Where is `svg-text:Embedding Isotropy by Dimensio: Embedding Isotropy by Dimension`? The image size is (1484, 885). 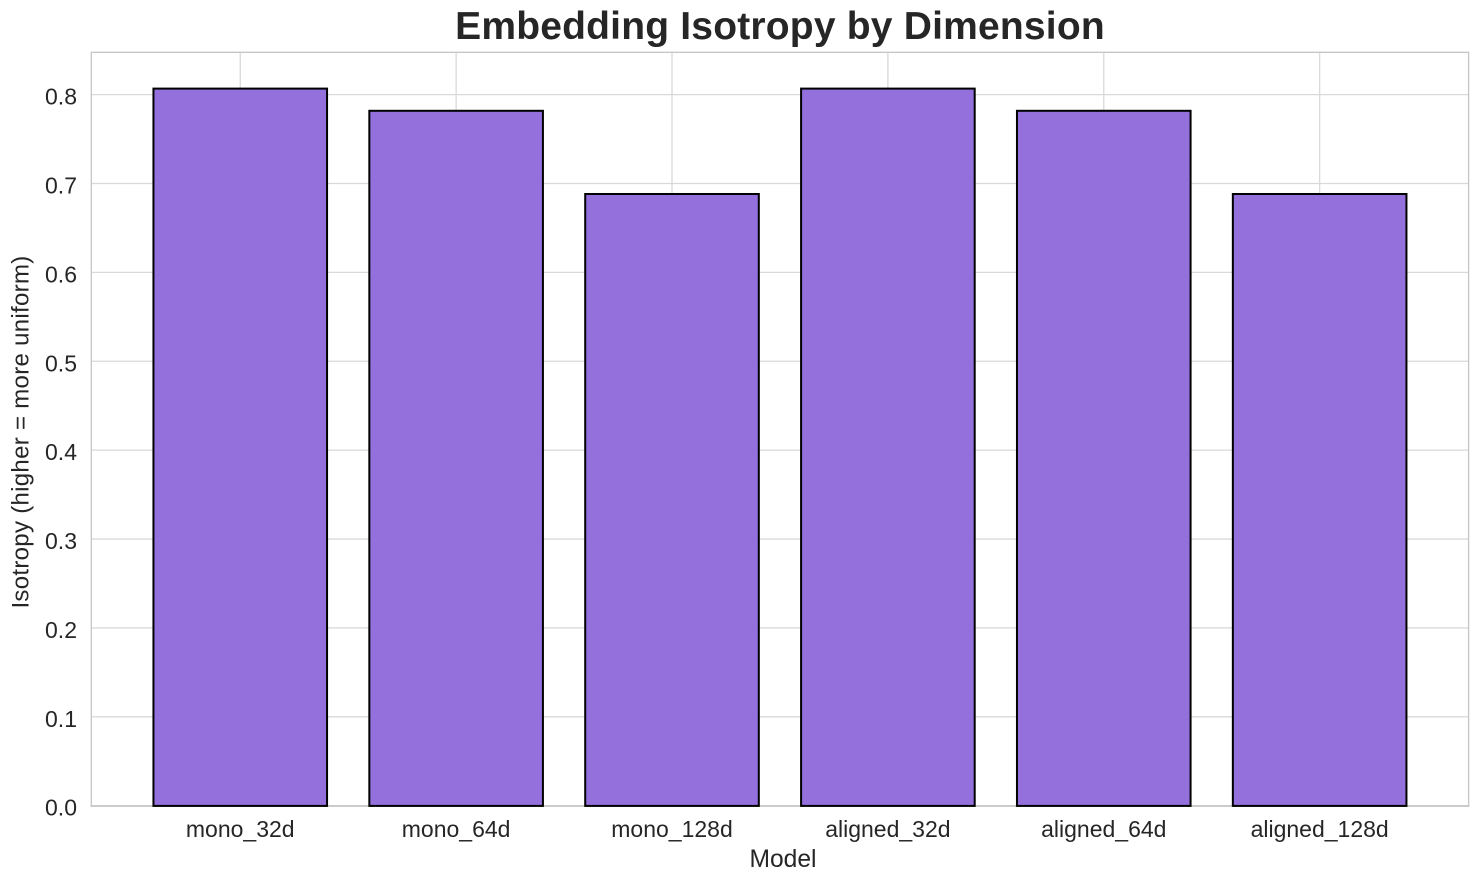
svg-text:Embedding Isotropy by Dimensio: Embedding Isotropy by Dimension is located at coordinates (780, 26).